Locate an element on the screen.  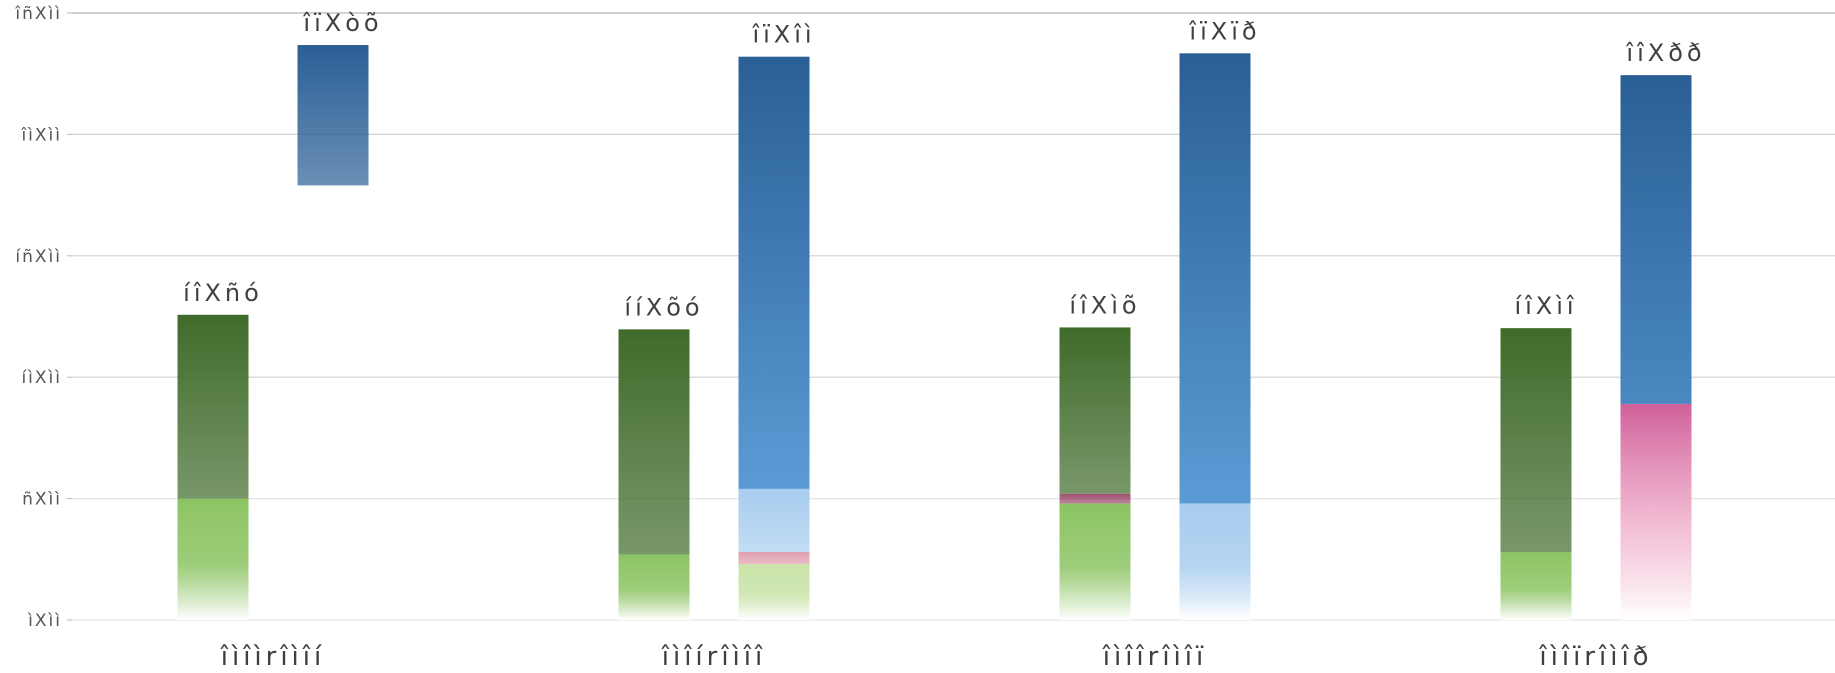
y-tick-label: ìXìì is located at coordinates (44, 621).